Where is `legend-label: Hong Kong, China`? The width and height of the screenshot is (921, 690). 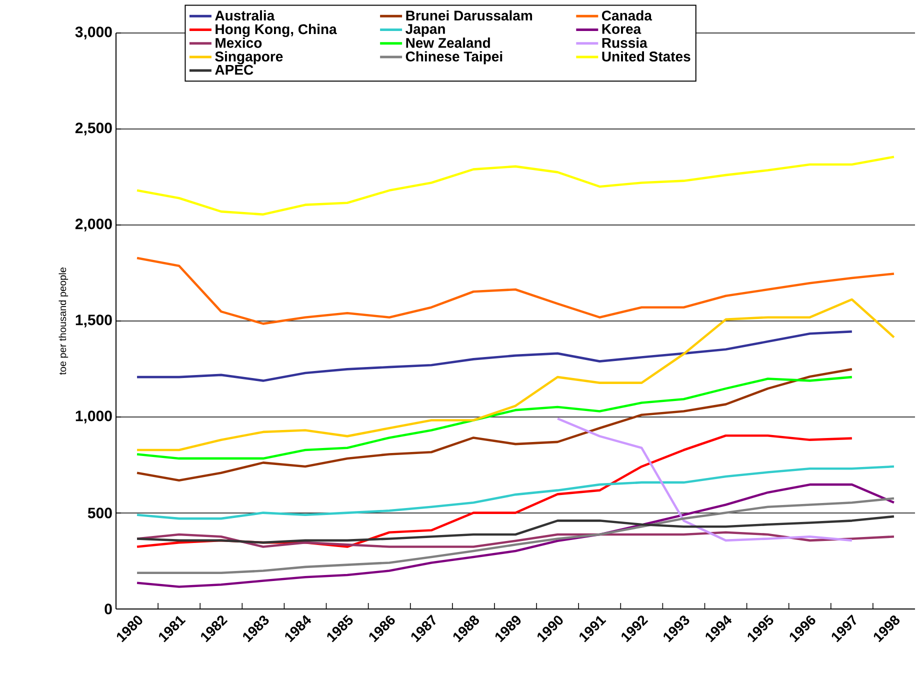 legend-label: Hong Kong, China is located at coordinates (276, 31).